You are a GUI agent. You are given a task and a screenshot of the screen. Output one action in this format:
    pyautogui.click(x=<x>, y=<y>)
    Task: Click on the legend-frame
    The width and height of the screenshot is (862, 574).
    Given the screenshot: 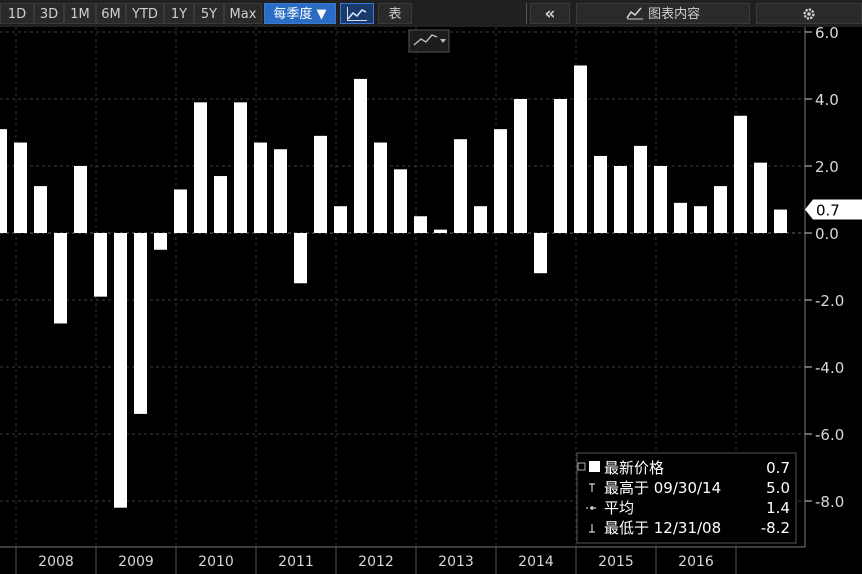 What is the action you would take?
    pyautogui.click(x=686, y=498)
    